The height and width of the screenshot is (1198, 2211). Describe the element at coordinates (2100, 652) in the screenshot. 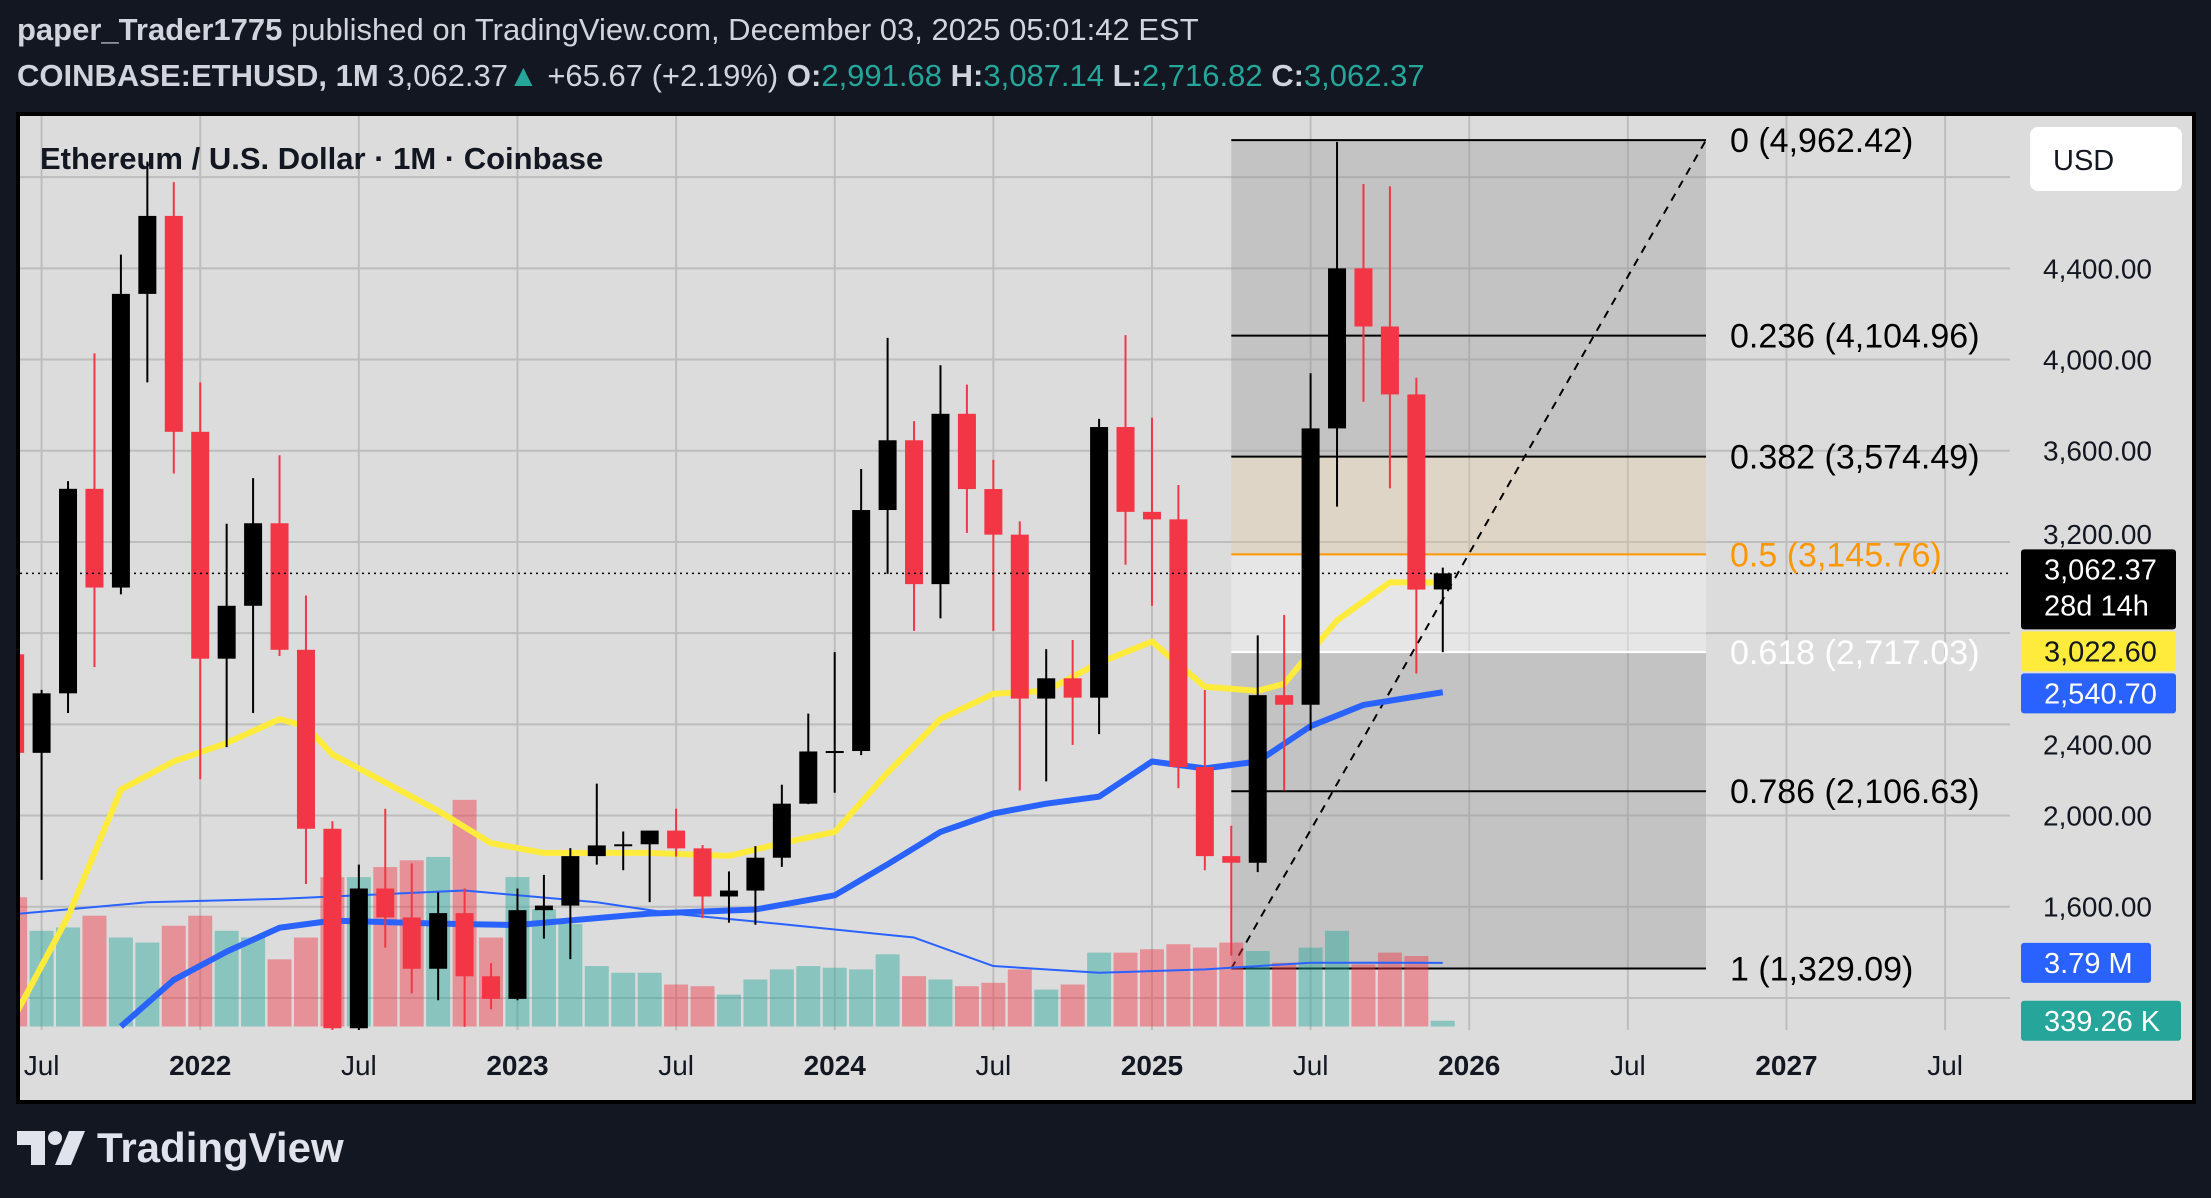

I see `price-badge-label: 3,022.60` at that location.